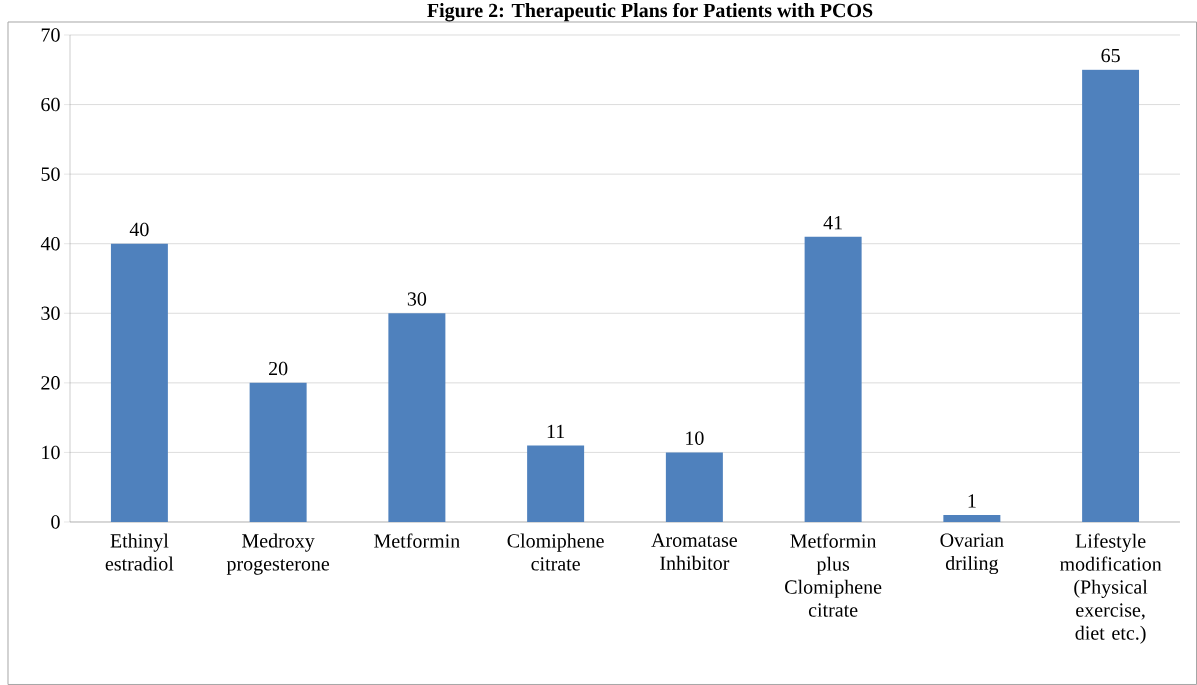  I want to click on data-label: 10, so click(695, 438).